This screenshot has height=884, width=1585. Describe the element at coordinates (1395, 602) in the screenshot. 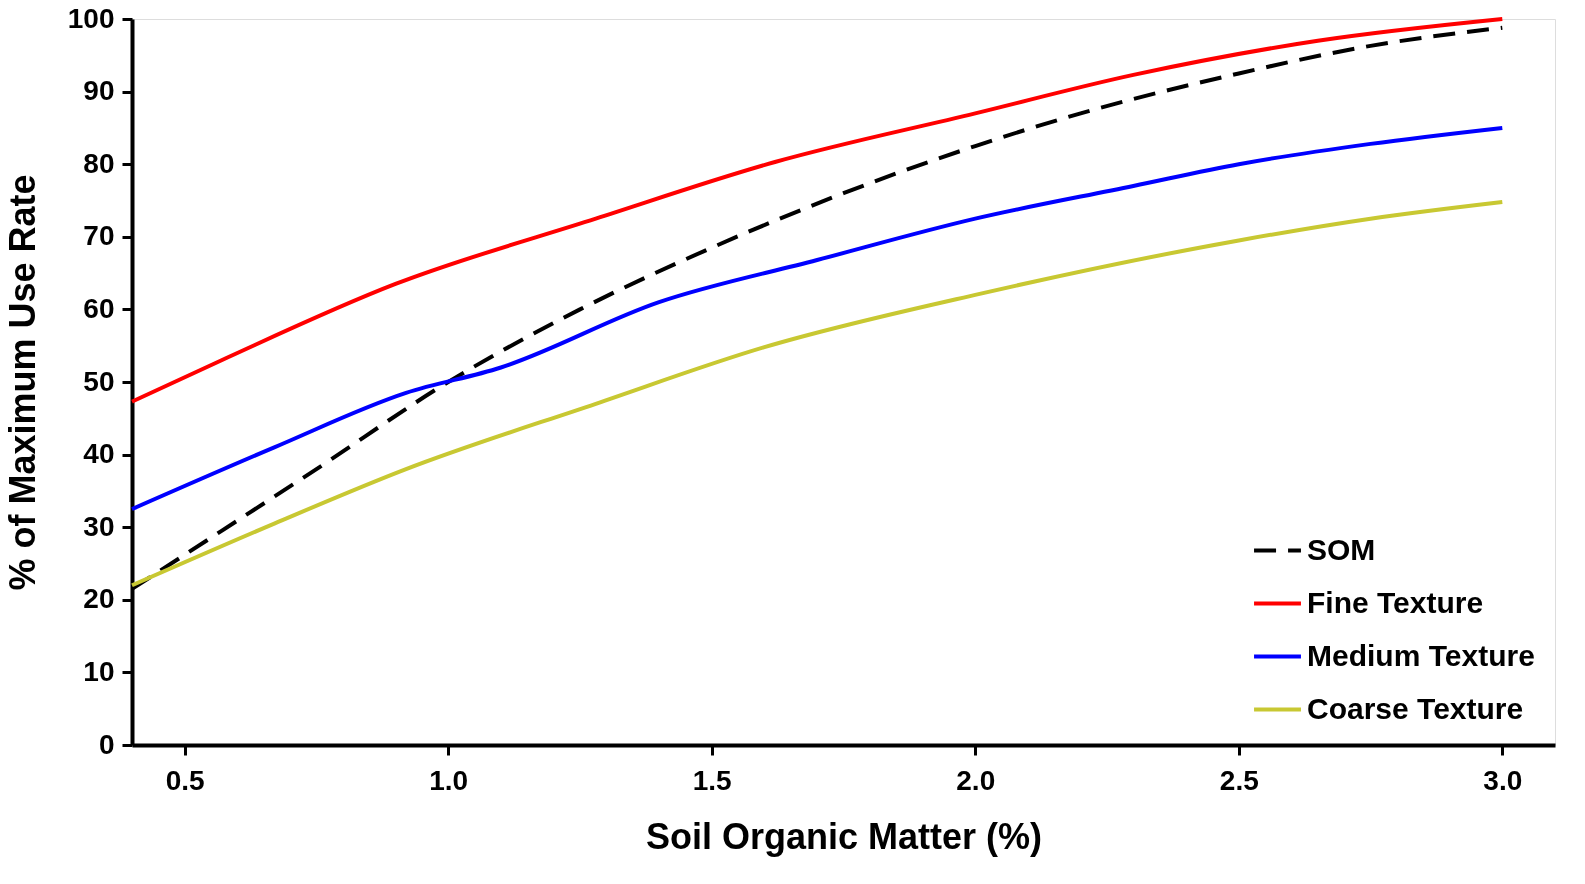

I see `legend-label: Fine Texture` at that location.